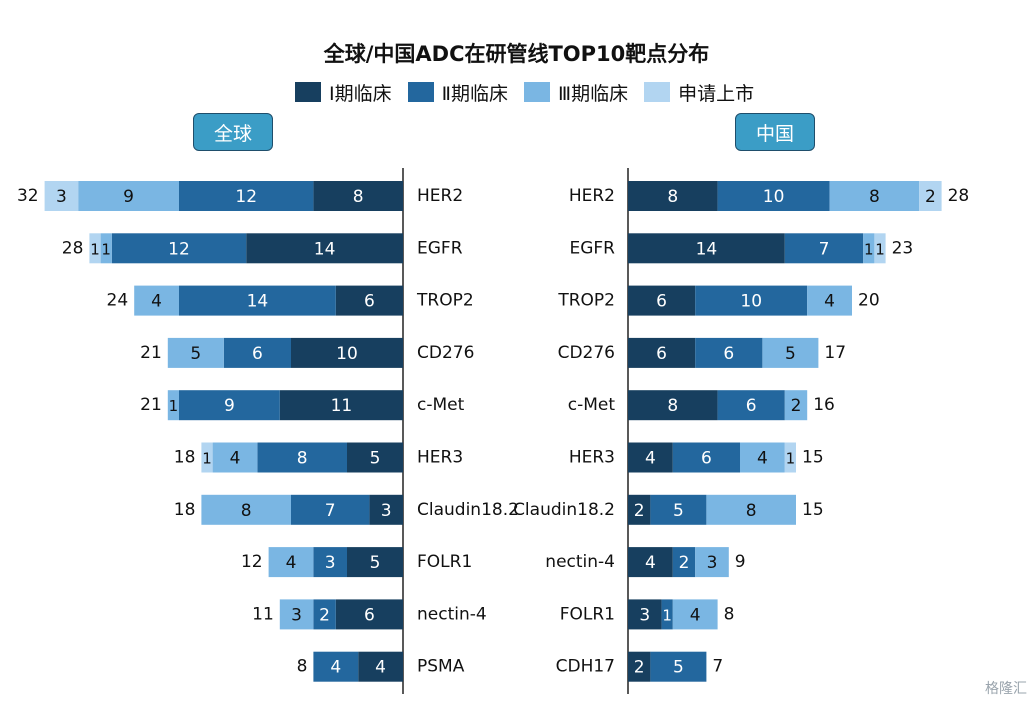 Image resolution: width=1033 pixels, height=702 pixels. I want to click on china-bar-label-her3-filing: 1, so click(791, 459).